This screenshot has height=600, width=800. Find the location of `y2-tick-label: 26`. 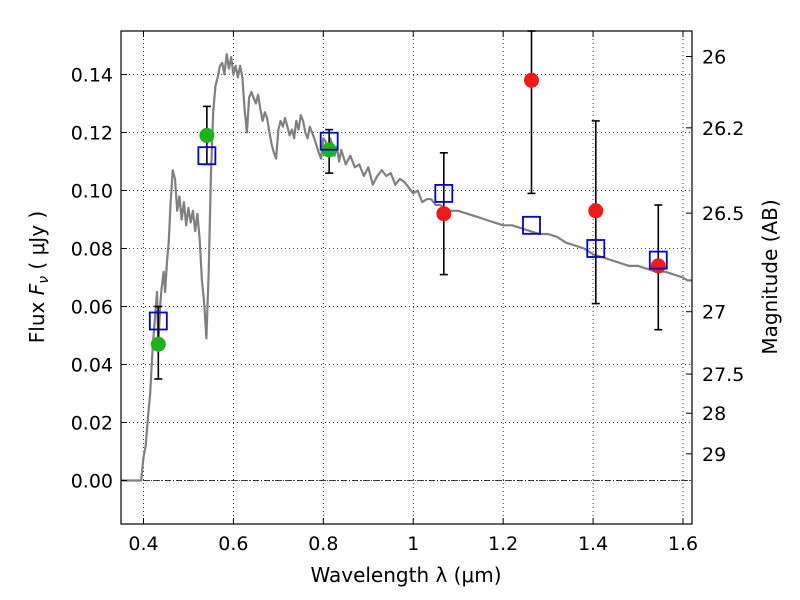

y2-tick-label: 26 is located at coordinates (714, 58).